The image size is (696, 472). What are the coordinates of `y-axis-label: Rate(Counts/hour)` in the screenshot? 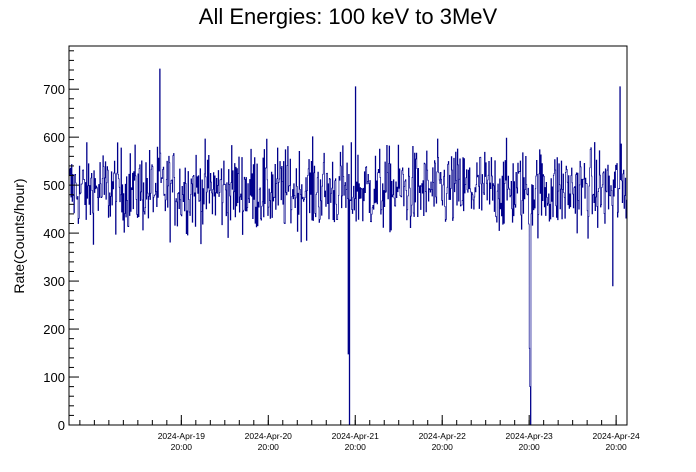 It's located at (19, 235).